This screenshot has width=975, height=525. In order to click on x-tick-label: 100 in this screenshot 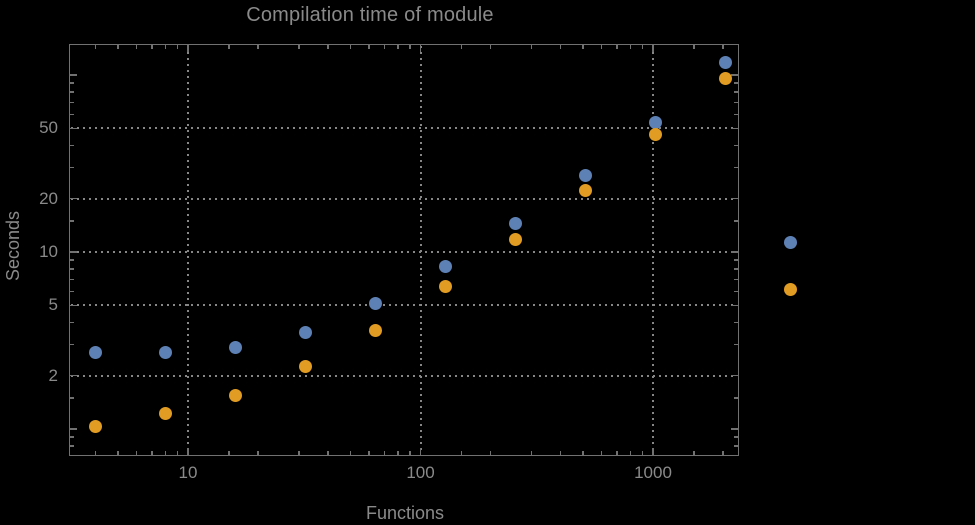, I will do `click(420, 472)`.